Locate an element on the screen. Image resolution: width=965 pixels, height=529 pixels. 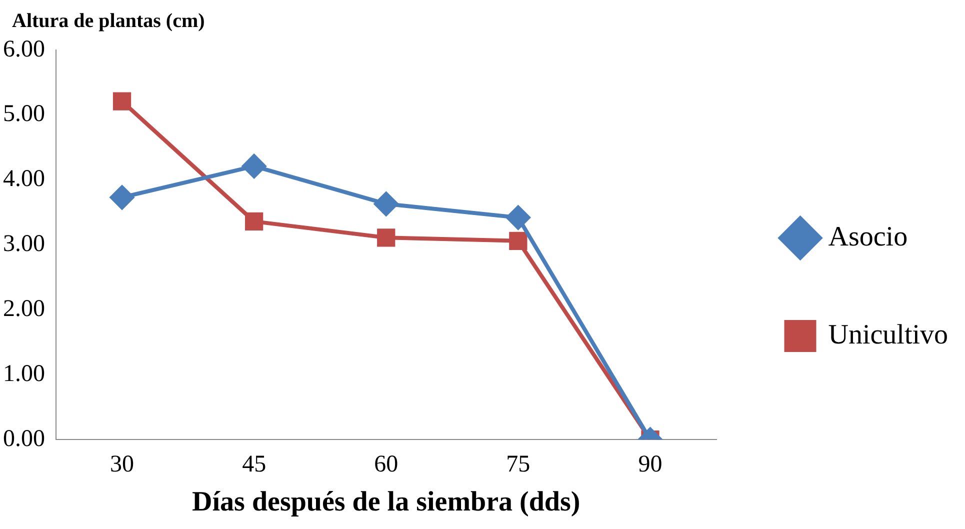
y-tick-label: 2.00 is located at coordinates (24, 309).